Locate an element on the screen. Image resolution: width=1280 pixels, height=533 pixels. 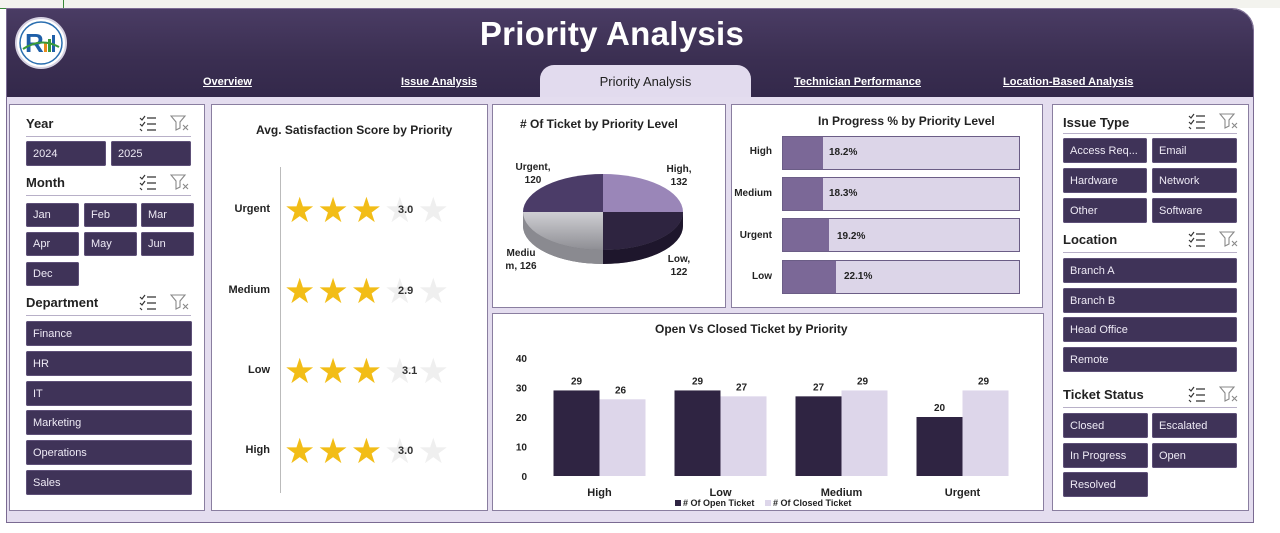
department-slicer-title: Department is located at coordinates (62, 302).